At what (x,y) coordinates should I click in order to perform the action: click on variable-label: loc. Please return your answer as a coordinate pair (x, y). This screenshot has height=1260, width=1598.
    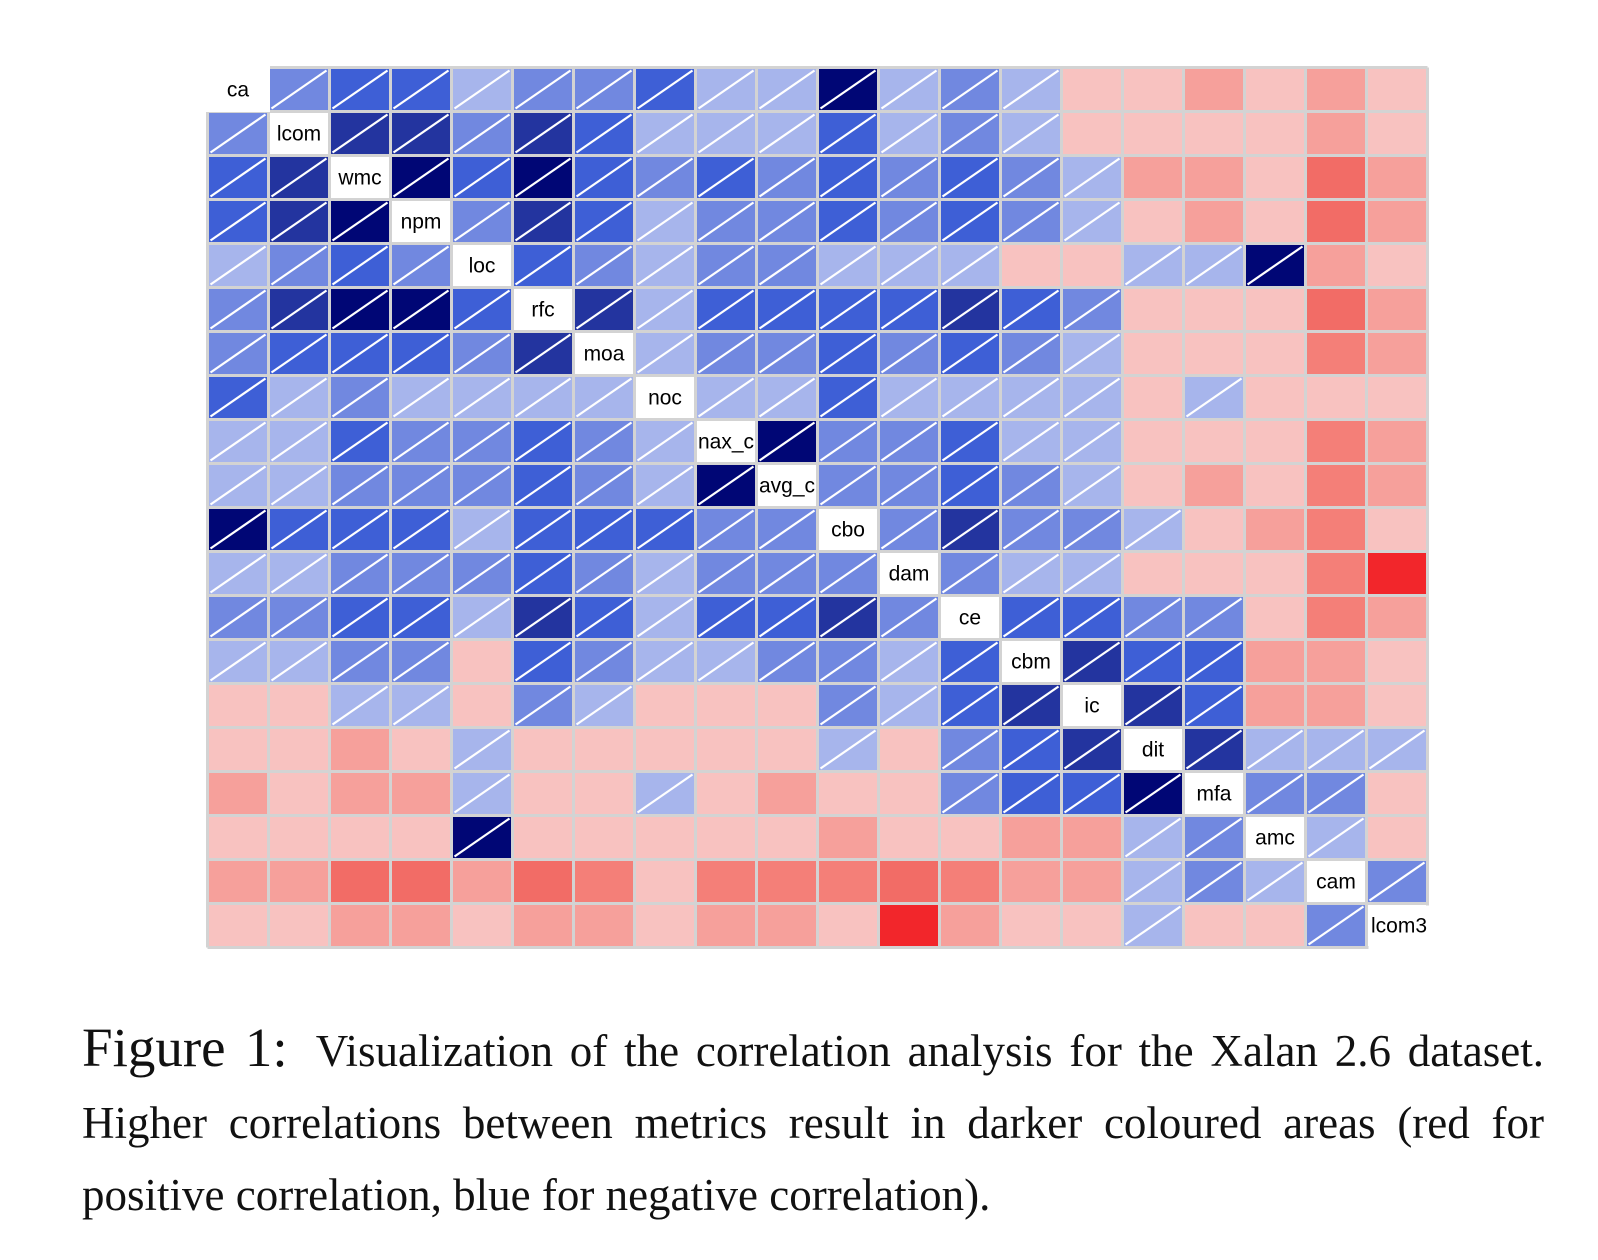
    Looking at the image, I should click on (482, 266).